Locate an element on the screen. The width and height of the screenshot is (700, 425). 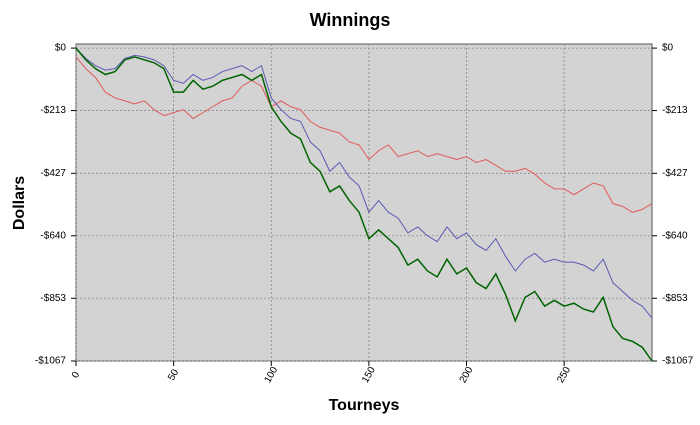
x-axis-title: Tourneys is located at coordinates (364, 405).